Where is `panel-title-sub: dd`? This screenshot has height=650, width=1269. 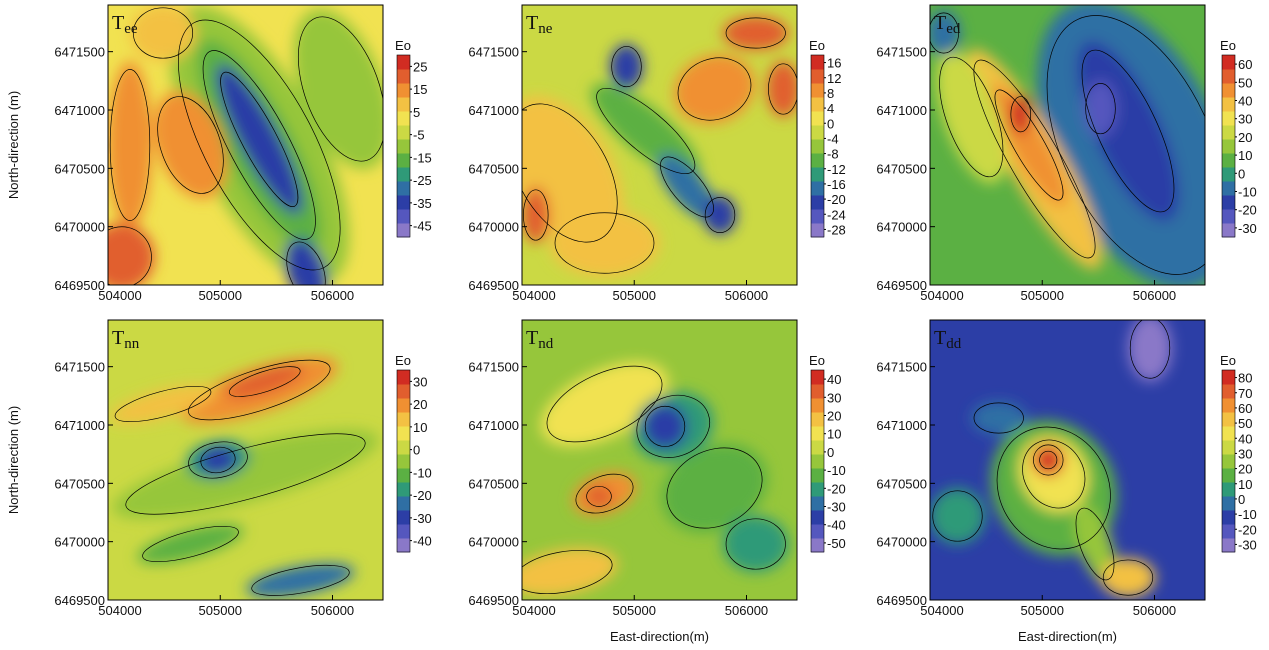
panel-title-sub: dd is located at coordinates (954, 344).